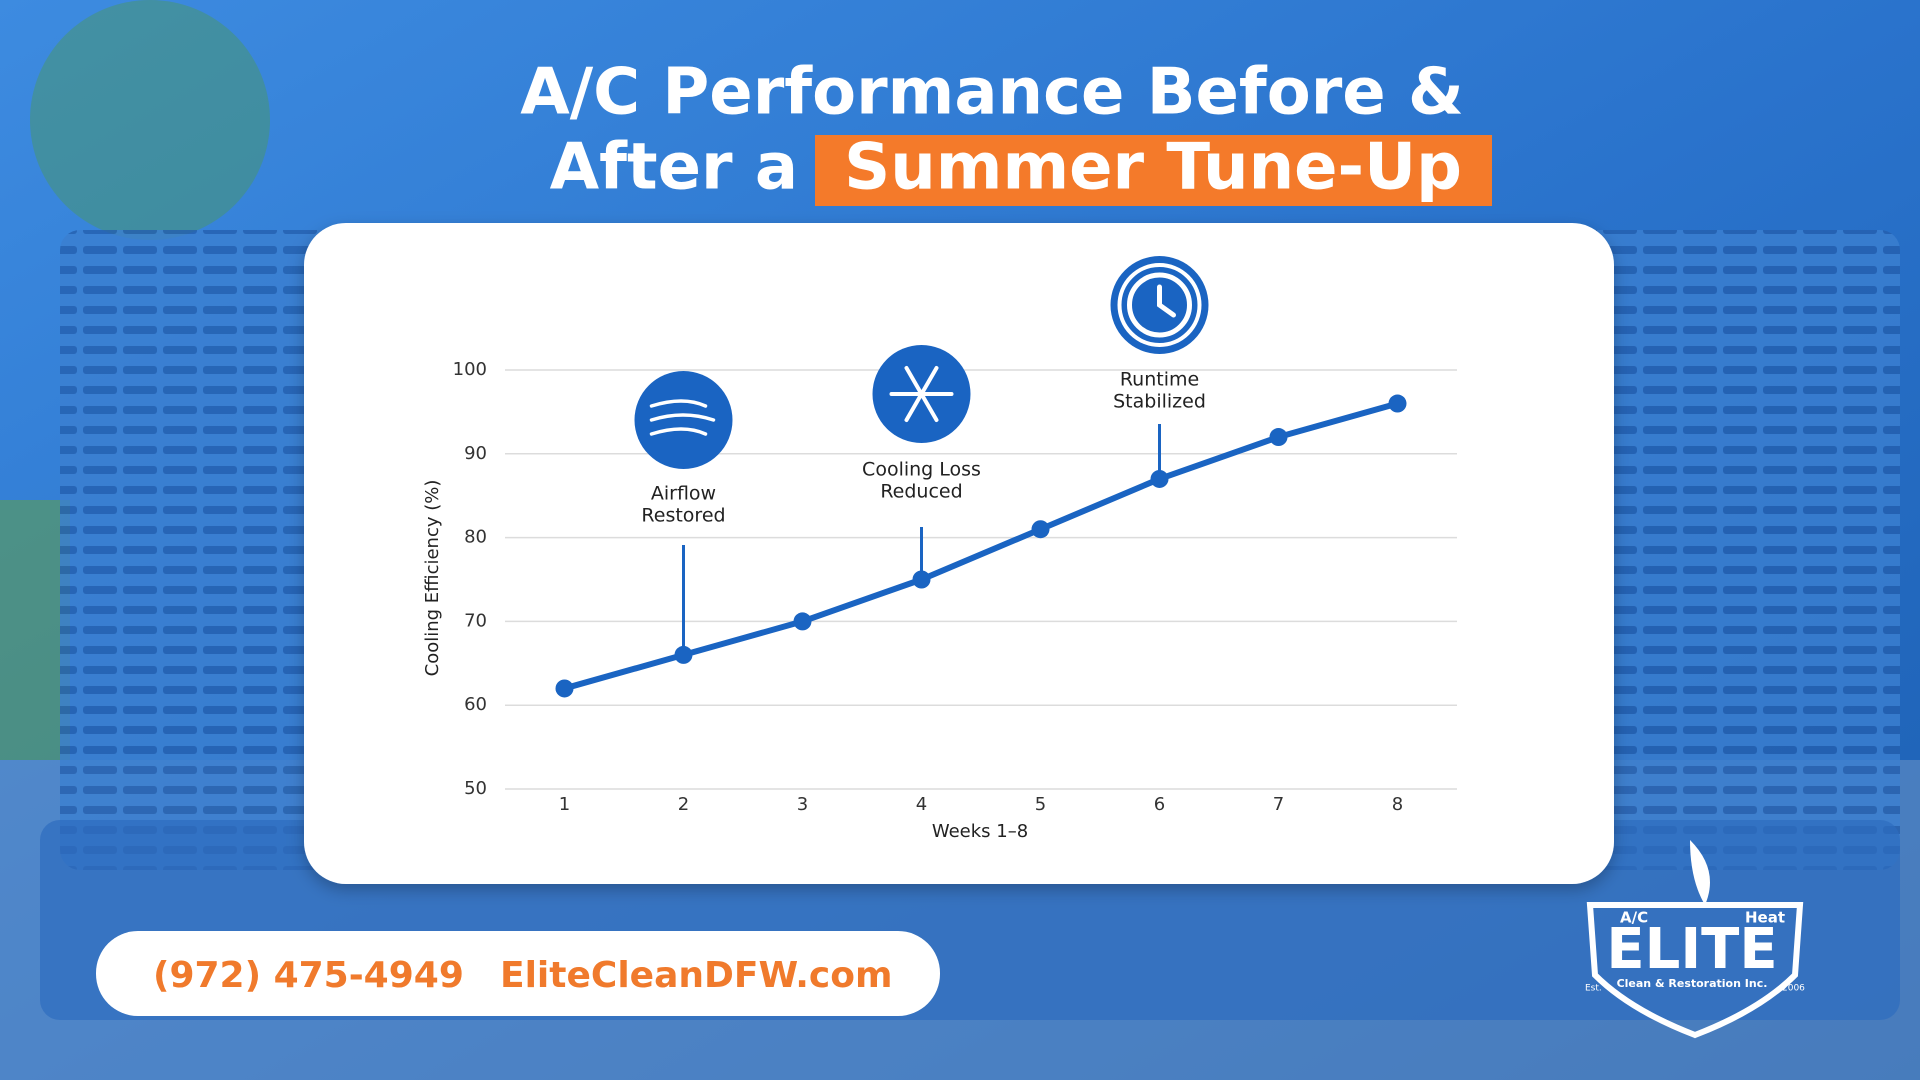  I want to click on x-tick-label: 3, so click(802, 804).